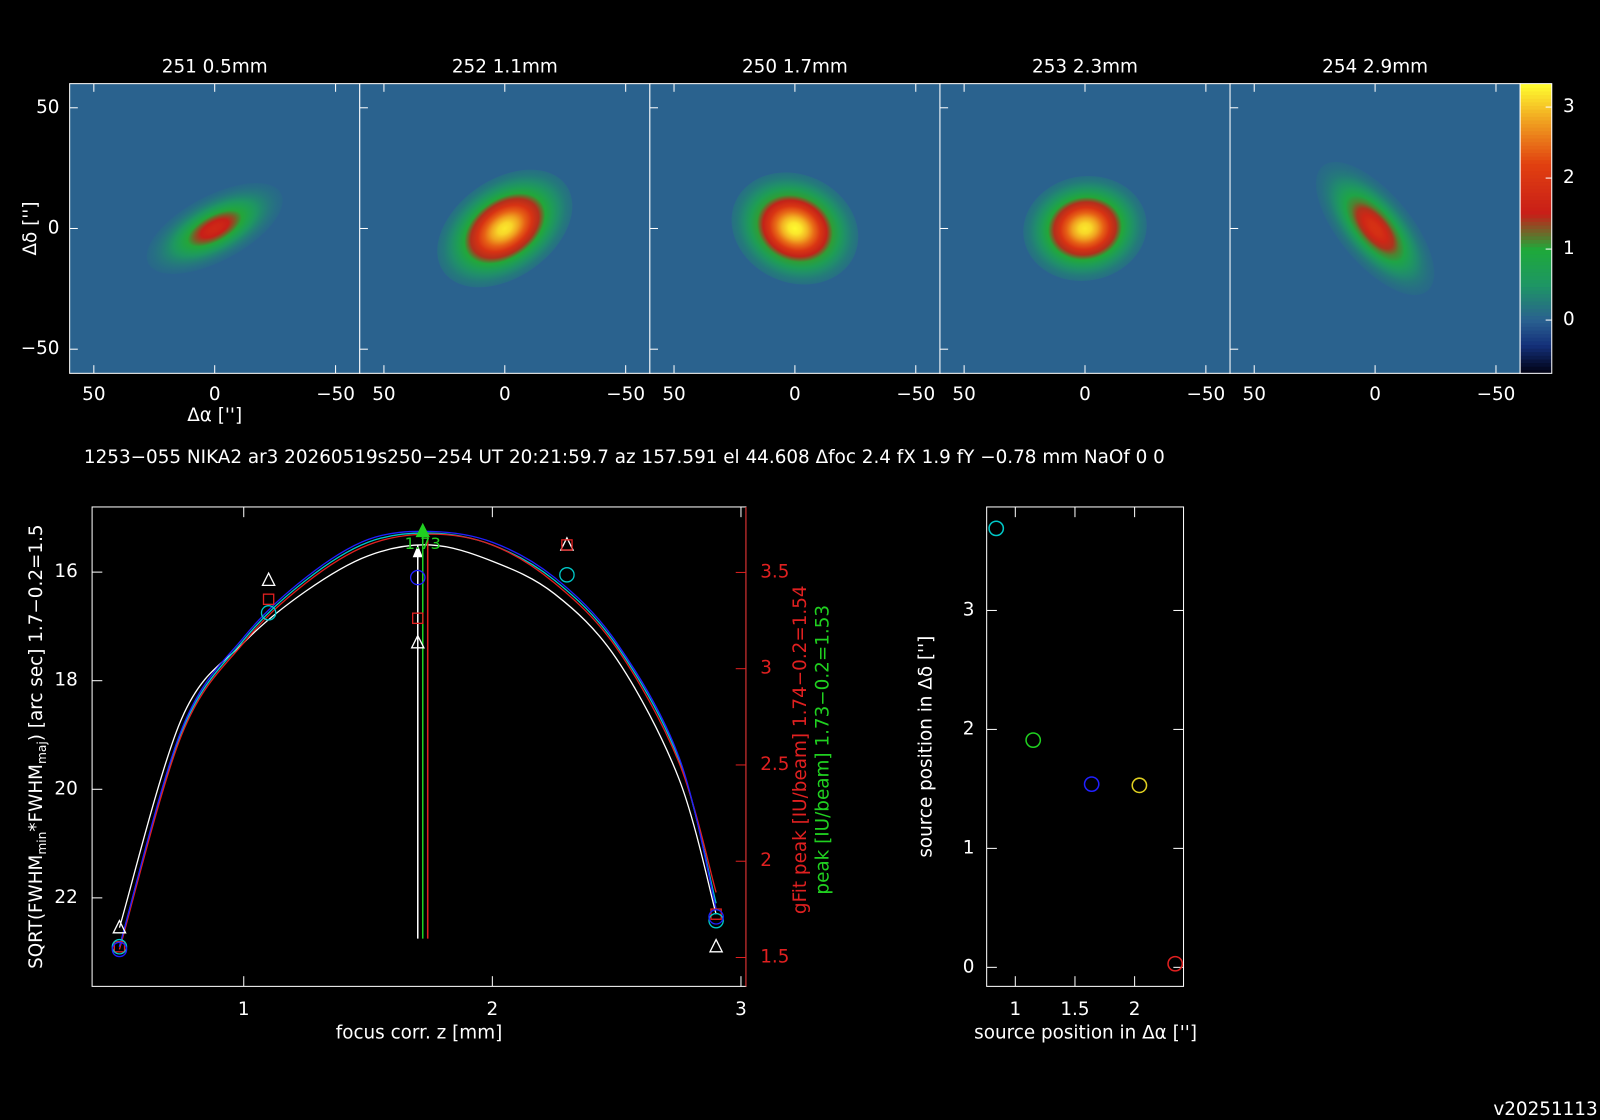 The height and width of the screenshot is (1120, 1600). Describe the element at coordinates (969, 728) in the screenshot. I see `y-tick-label: 2` at that location.